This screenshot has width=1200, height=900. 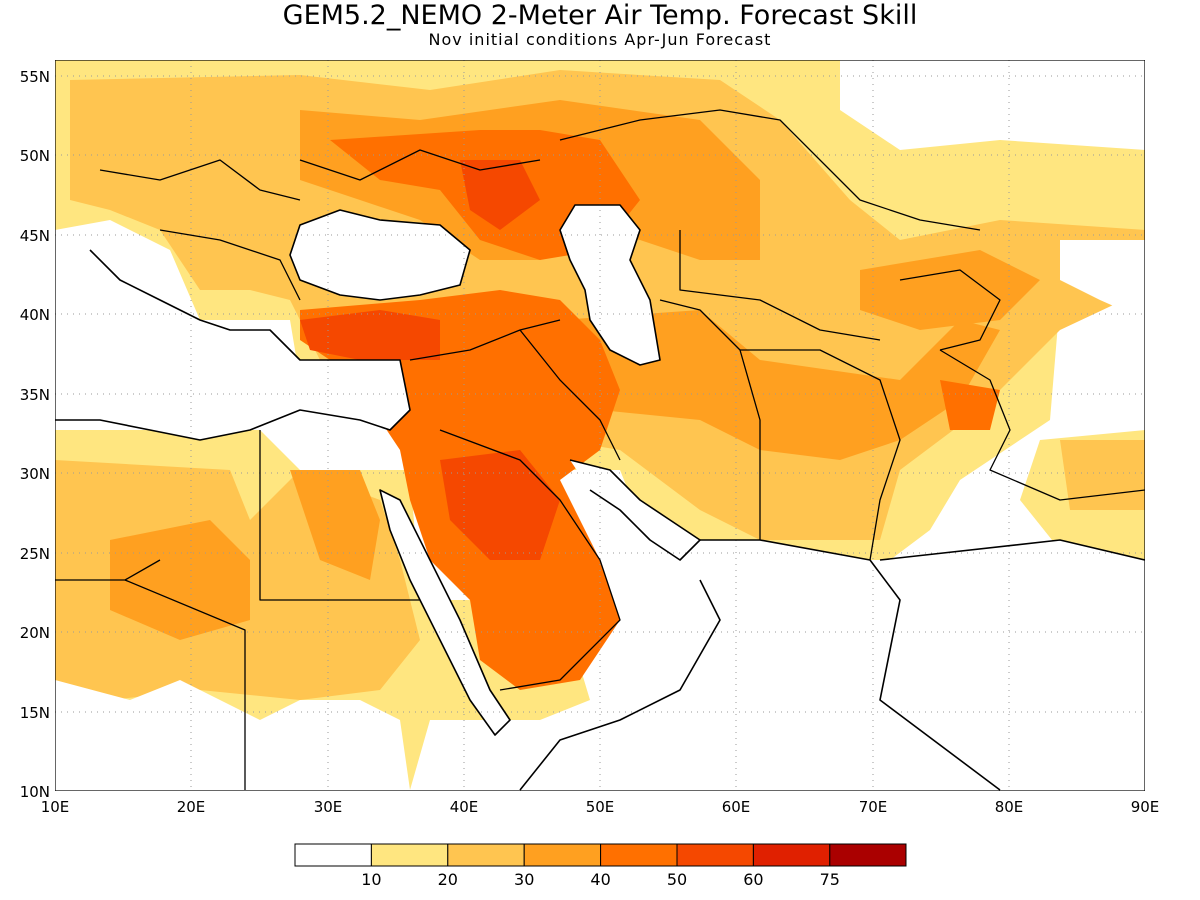 I want to click on lat-tick-label: 15N, so click(x=35, y=713).